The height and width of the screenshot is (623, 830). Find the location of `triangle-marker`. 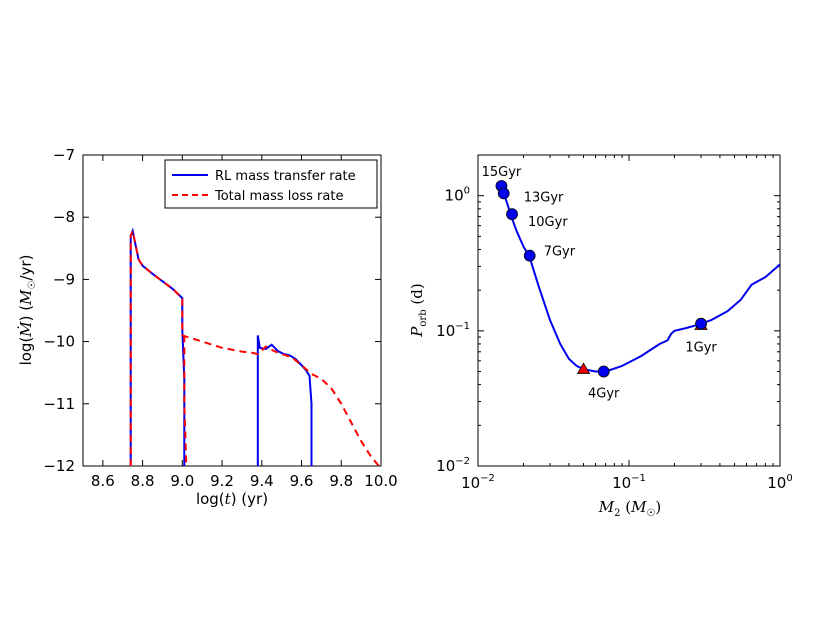

triangle-marker is located at coordinates (583, 368).